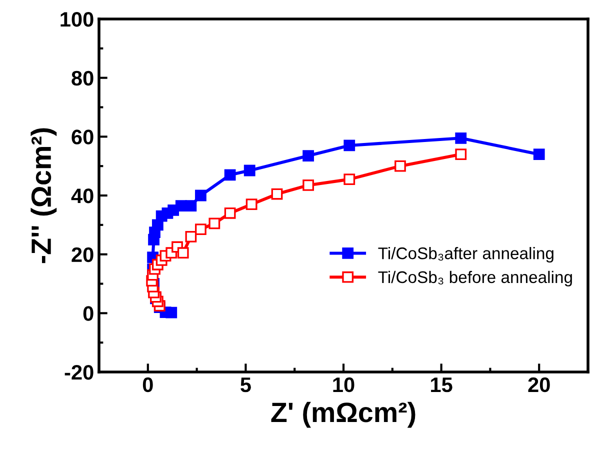 The width and height of the screenshot is (595, 449). Describe the element at coordinates (245, 385) in the screenshot. I see `x-tick-label: 5` at that location.